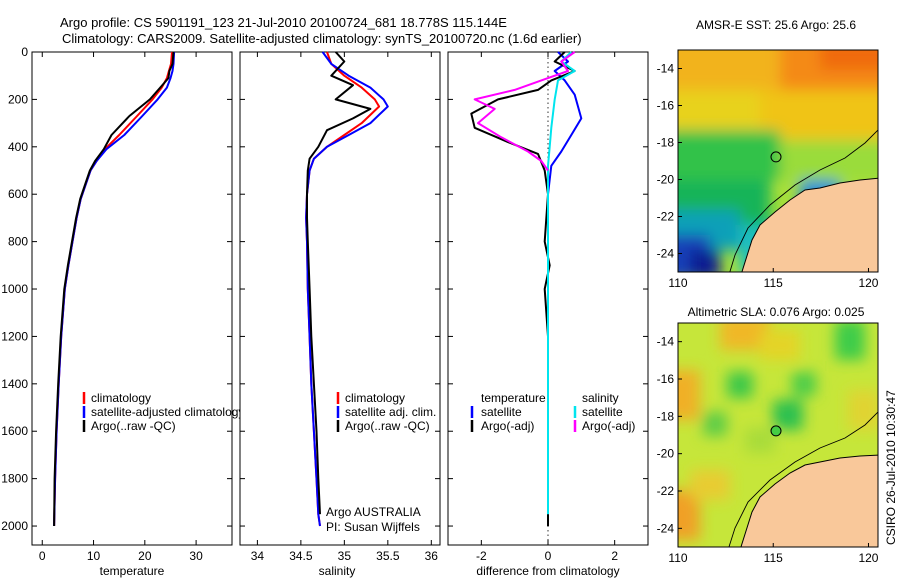  I want to click on sla-map-image, so click(778, 435).